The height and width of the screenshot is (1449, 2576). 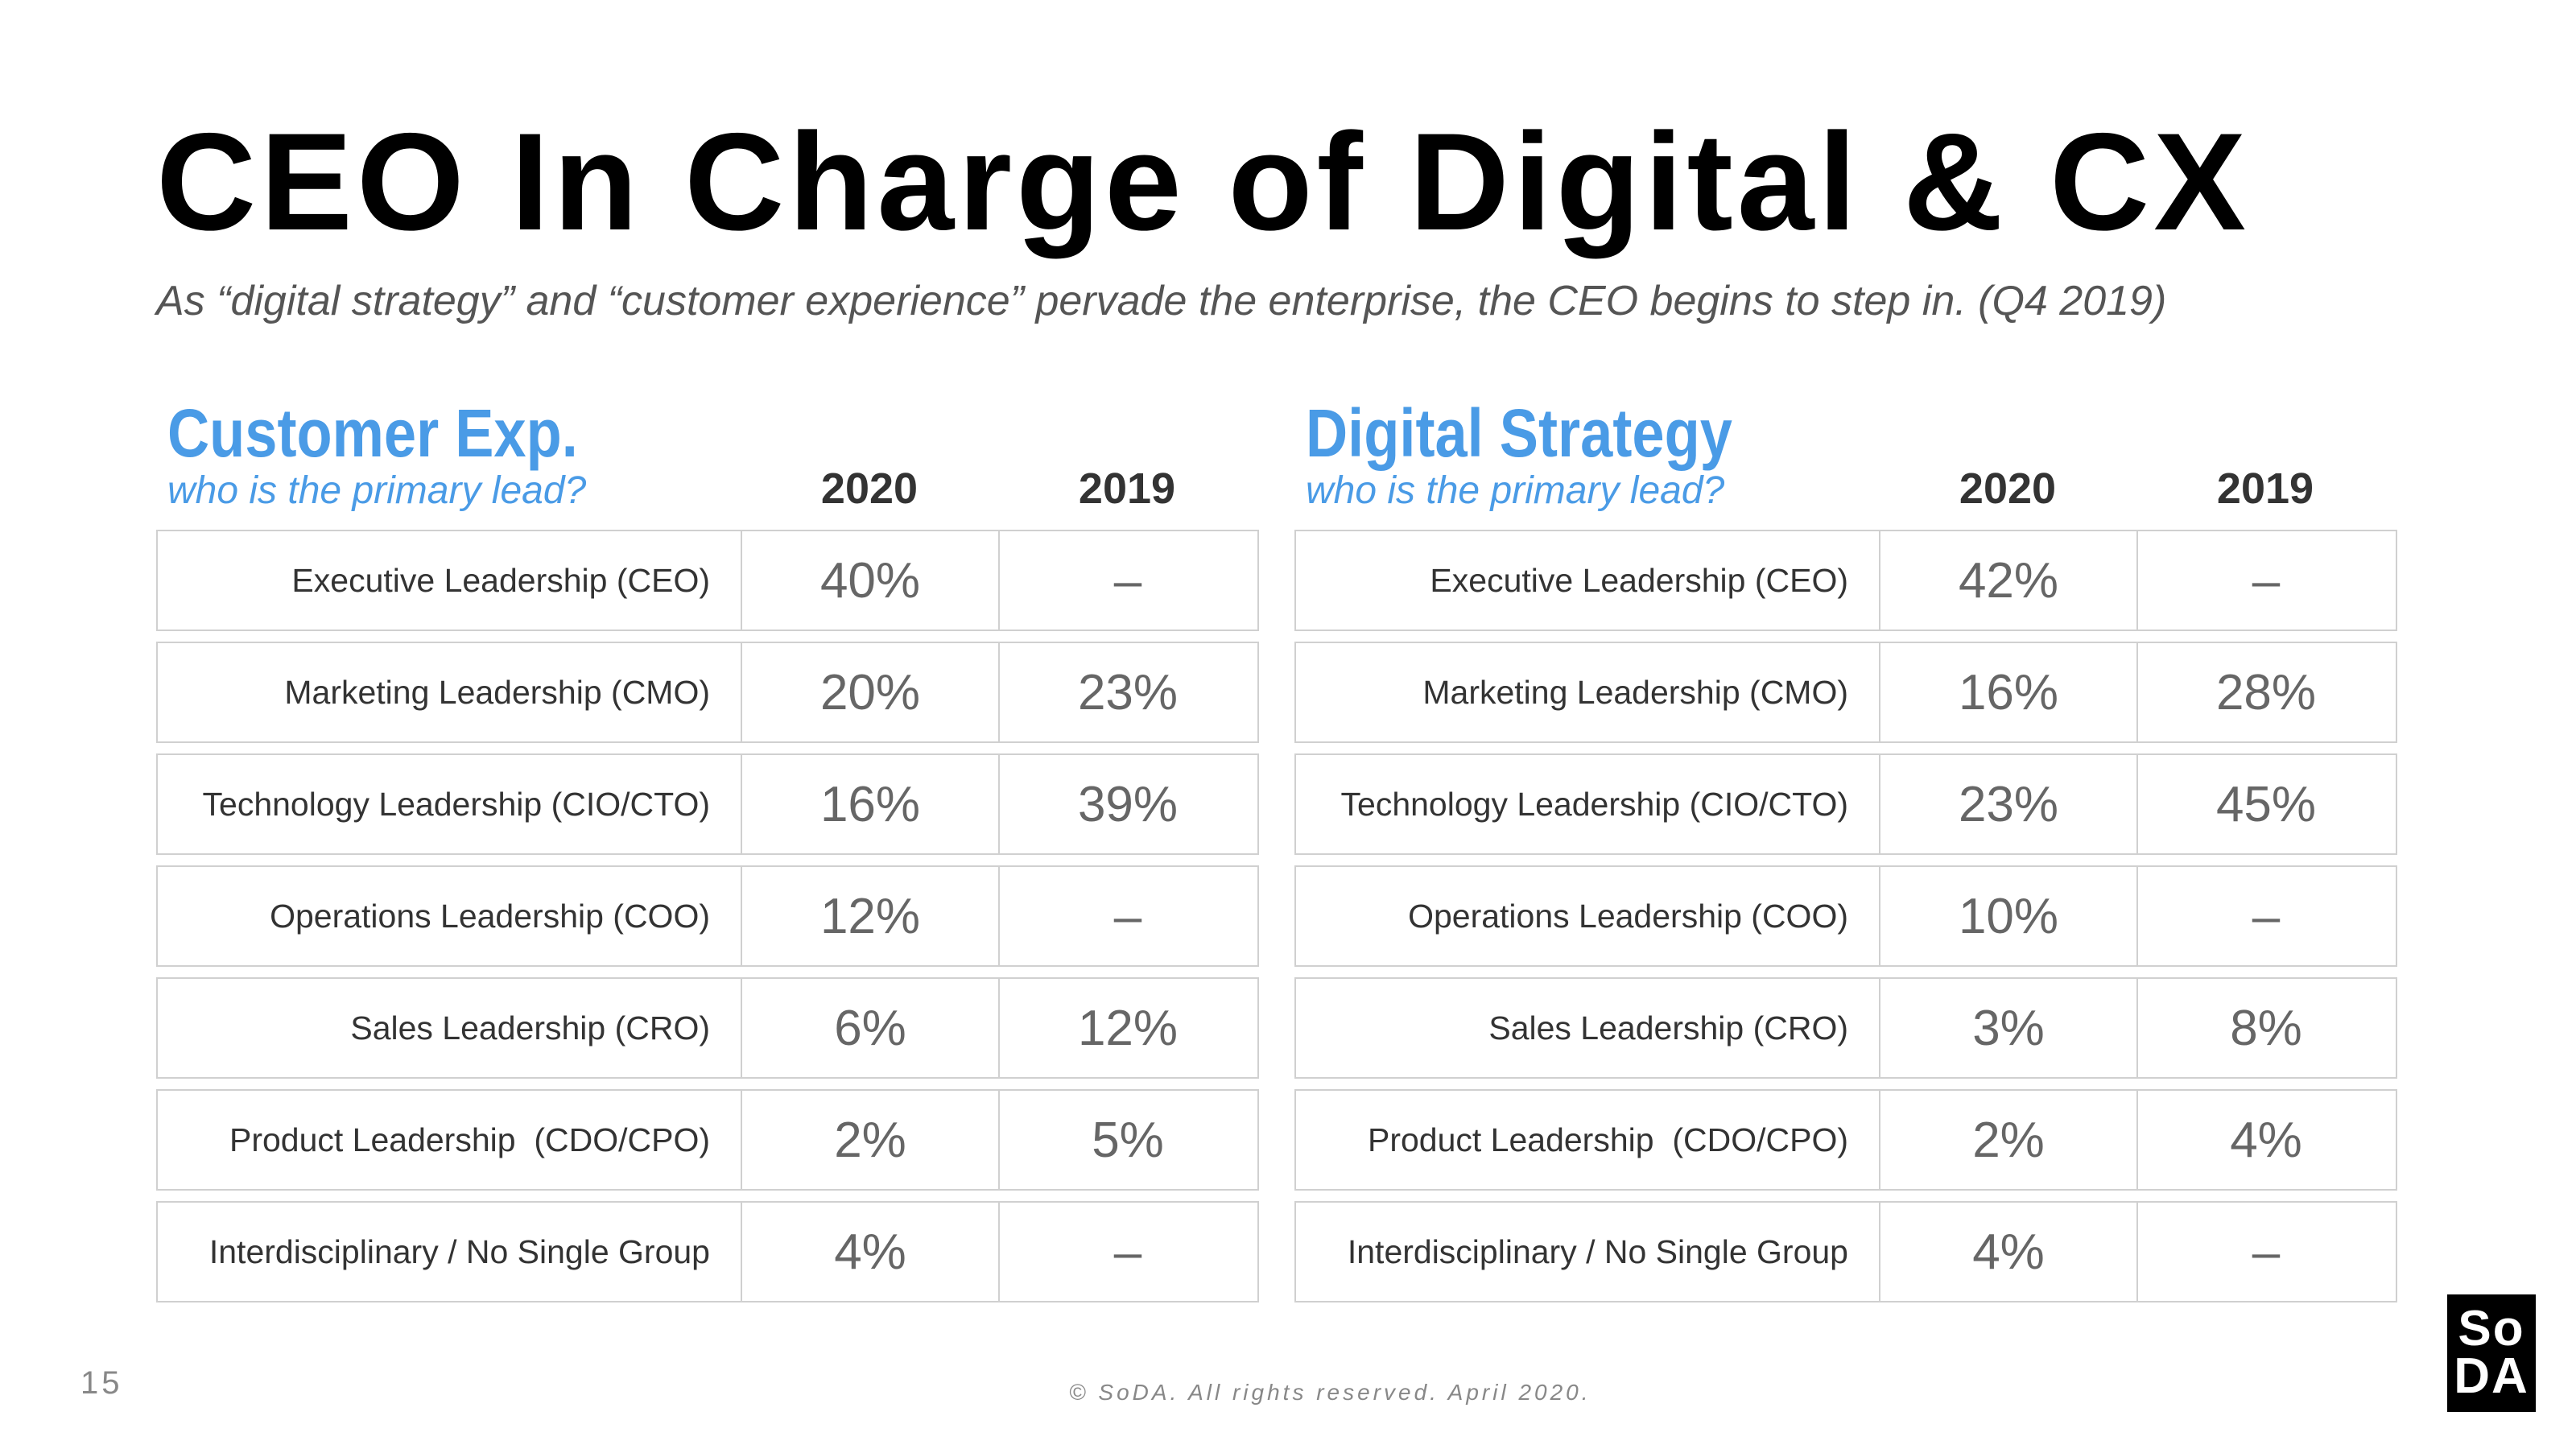 What do you see at coordinates (1330, 1392) in the screenshot?
I see `copyright-footer: © SoDA. All rights reserved. April 2020.` at bounding box center [1330, 1392].